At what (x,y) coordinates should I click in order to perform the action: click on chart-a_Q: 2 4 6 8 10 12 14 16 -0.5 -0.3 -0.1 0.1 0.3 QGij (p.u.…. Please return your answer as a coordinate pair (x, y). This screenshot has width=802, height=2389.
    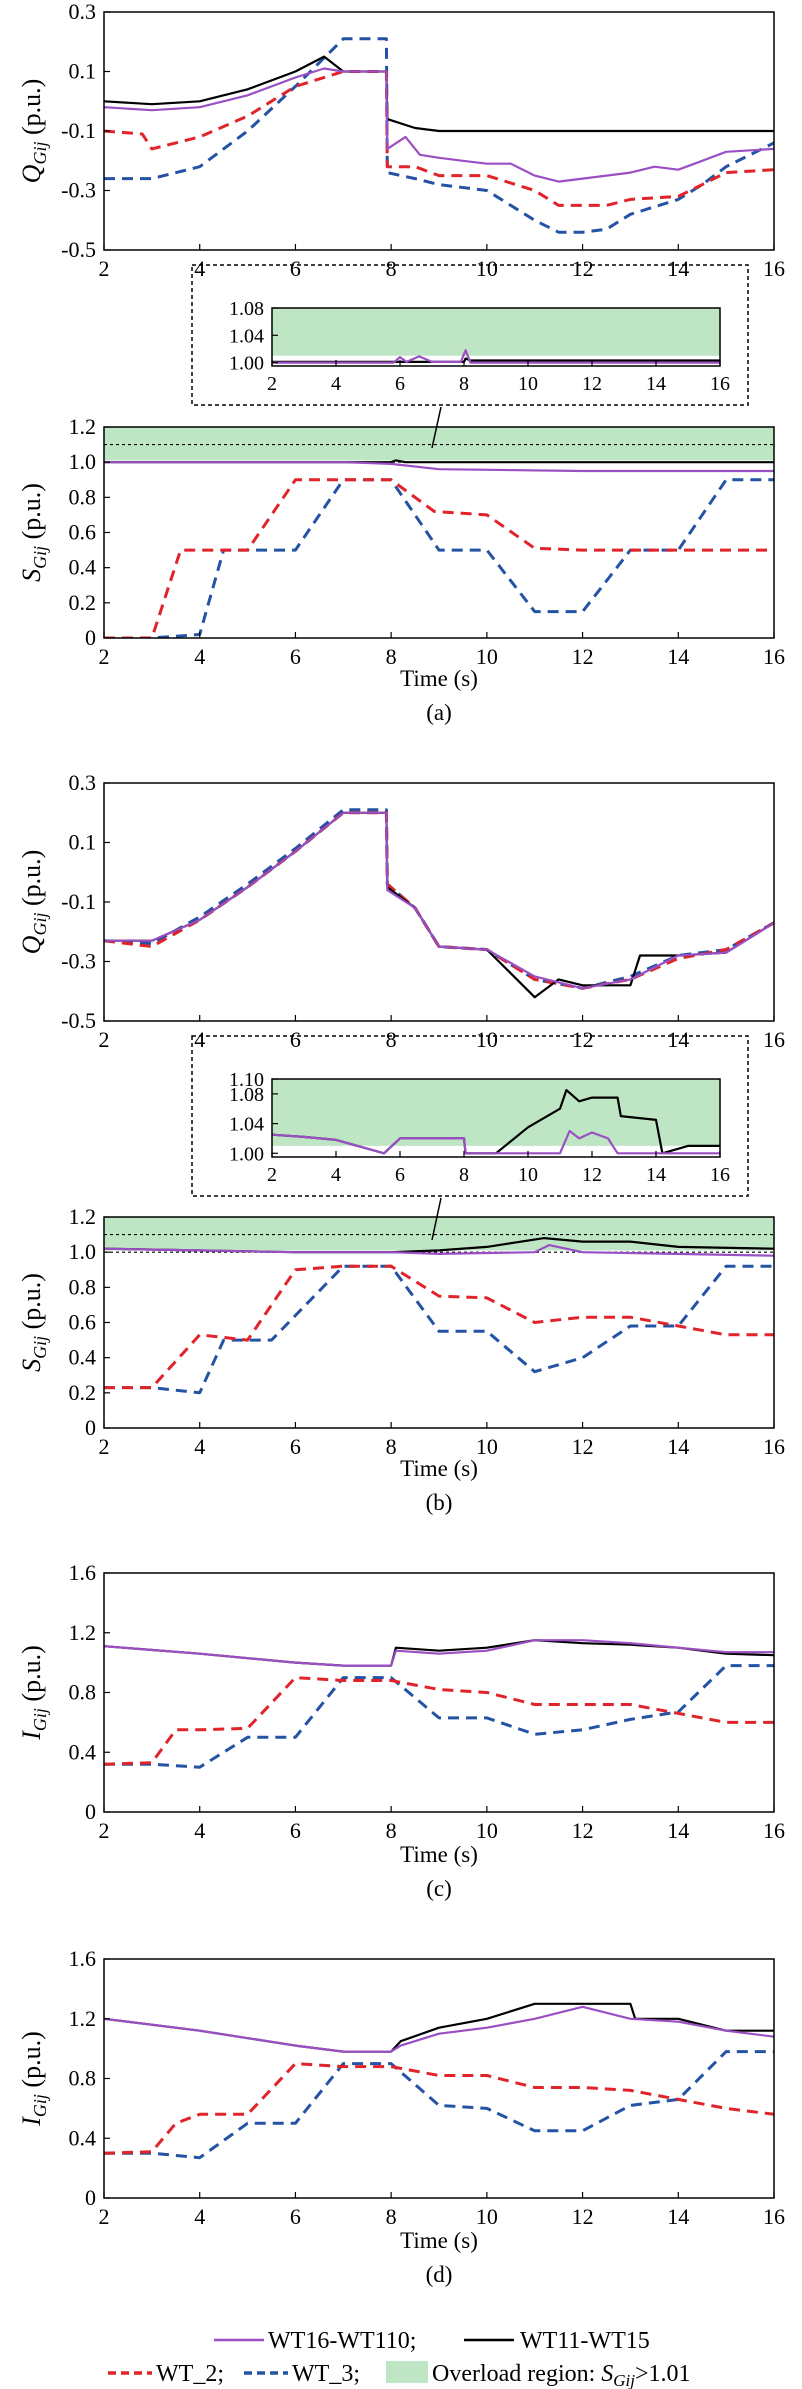
    Looking at the image, I should click on (401, 140).